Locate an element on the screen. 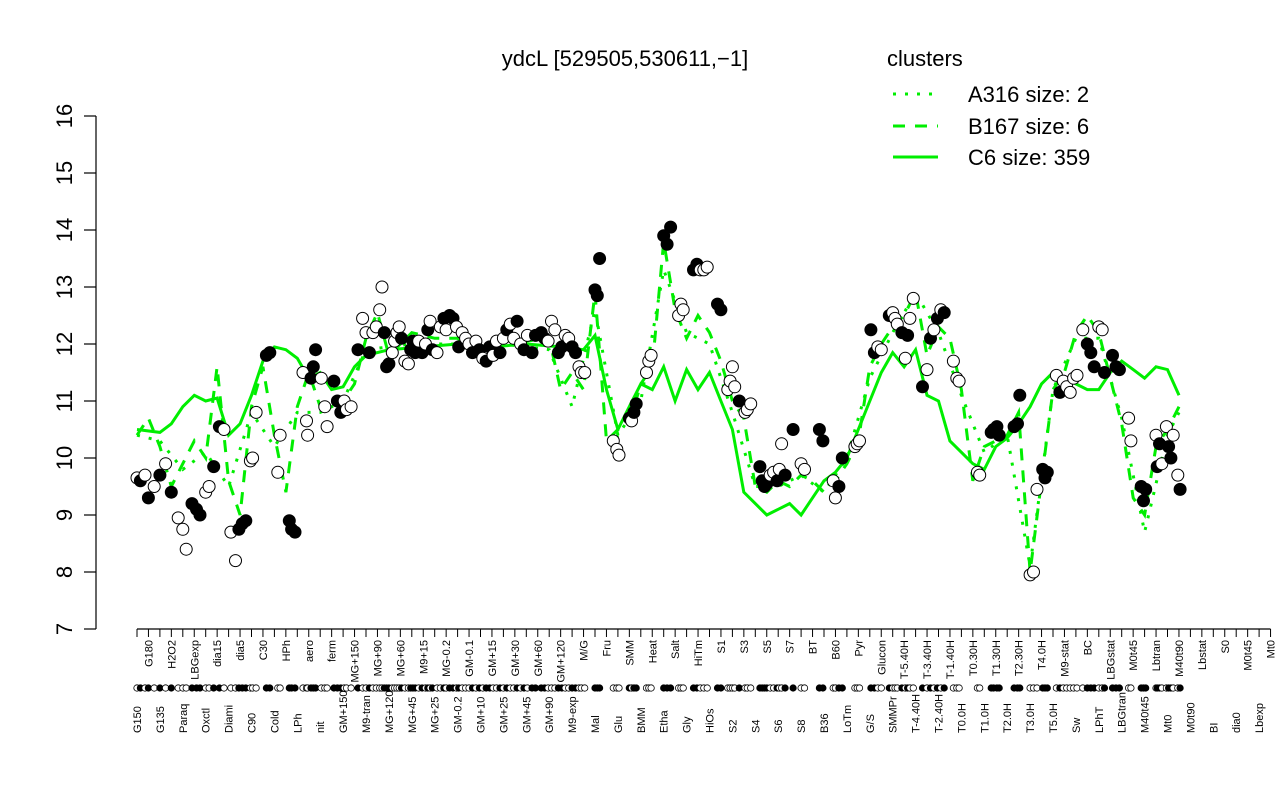 The height and width of the screenshot is (800, 1280). x-tick-label: GM+90 is located at coordinates (550, 715).